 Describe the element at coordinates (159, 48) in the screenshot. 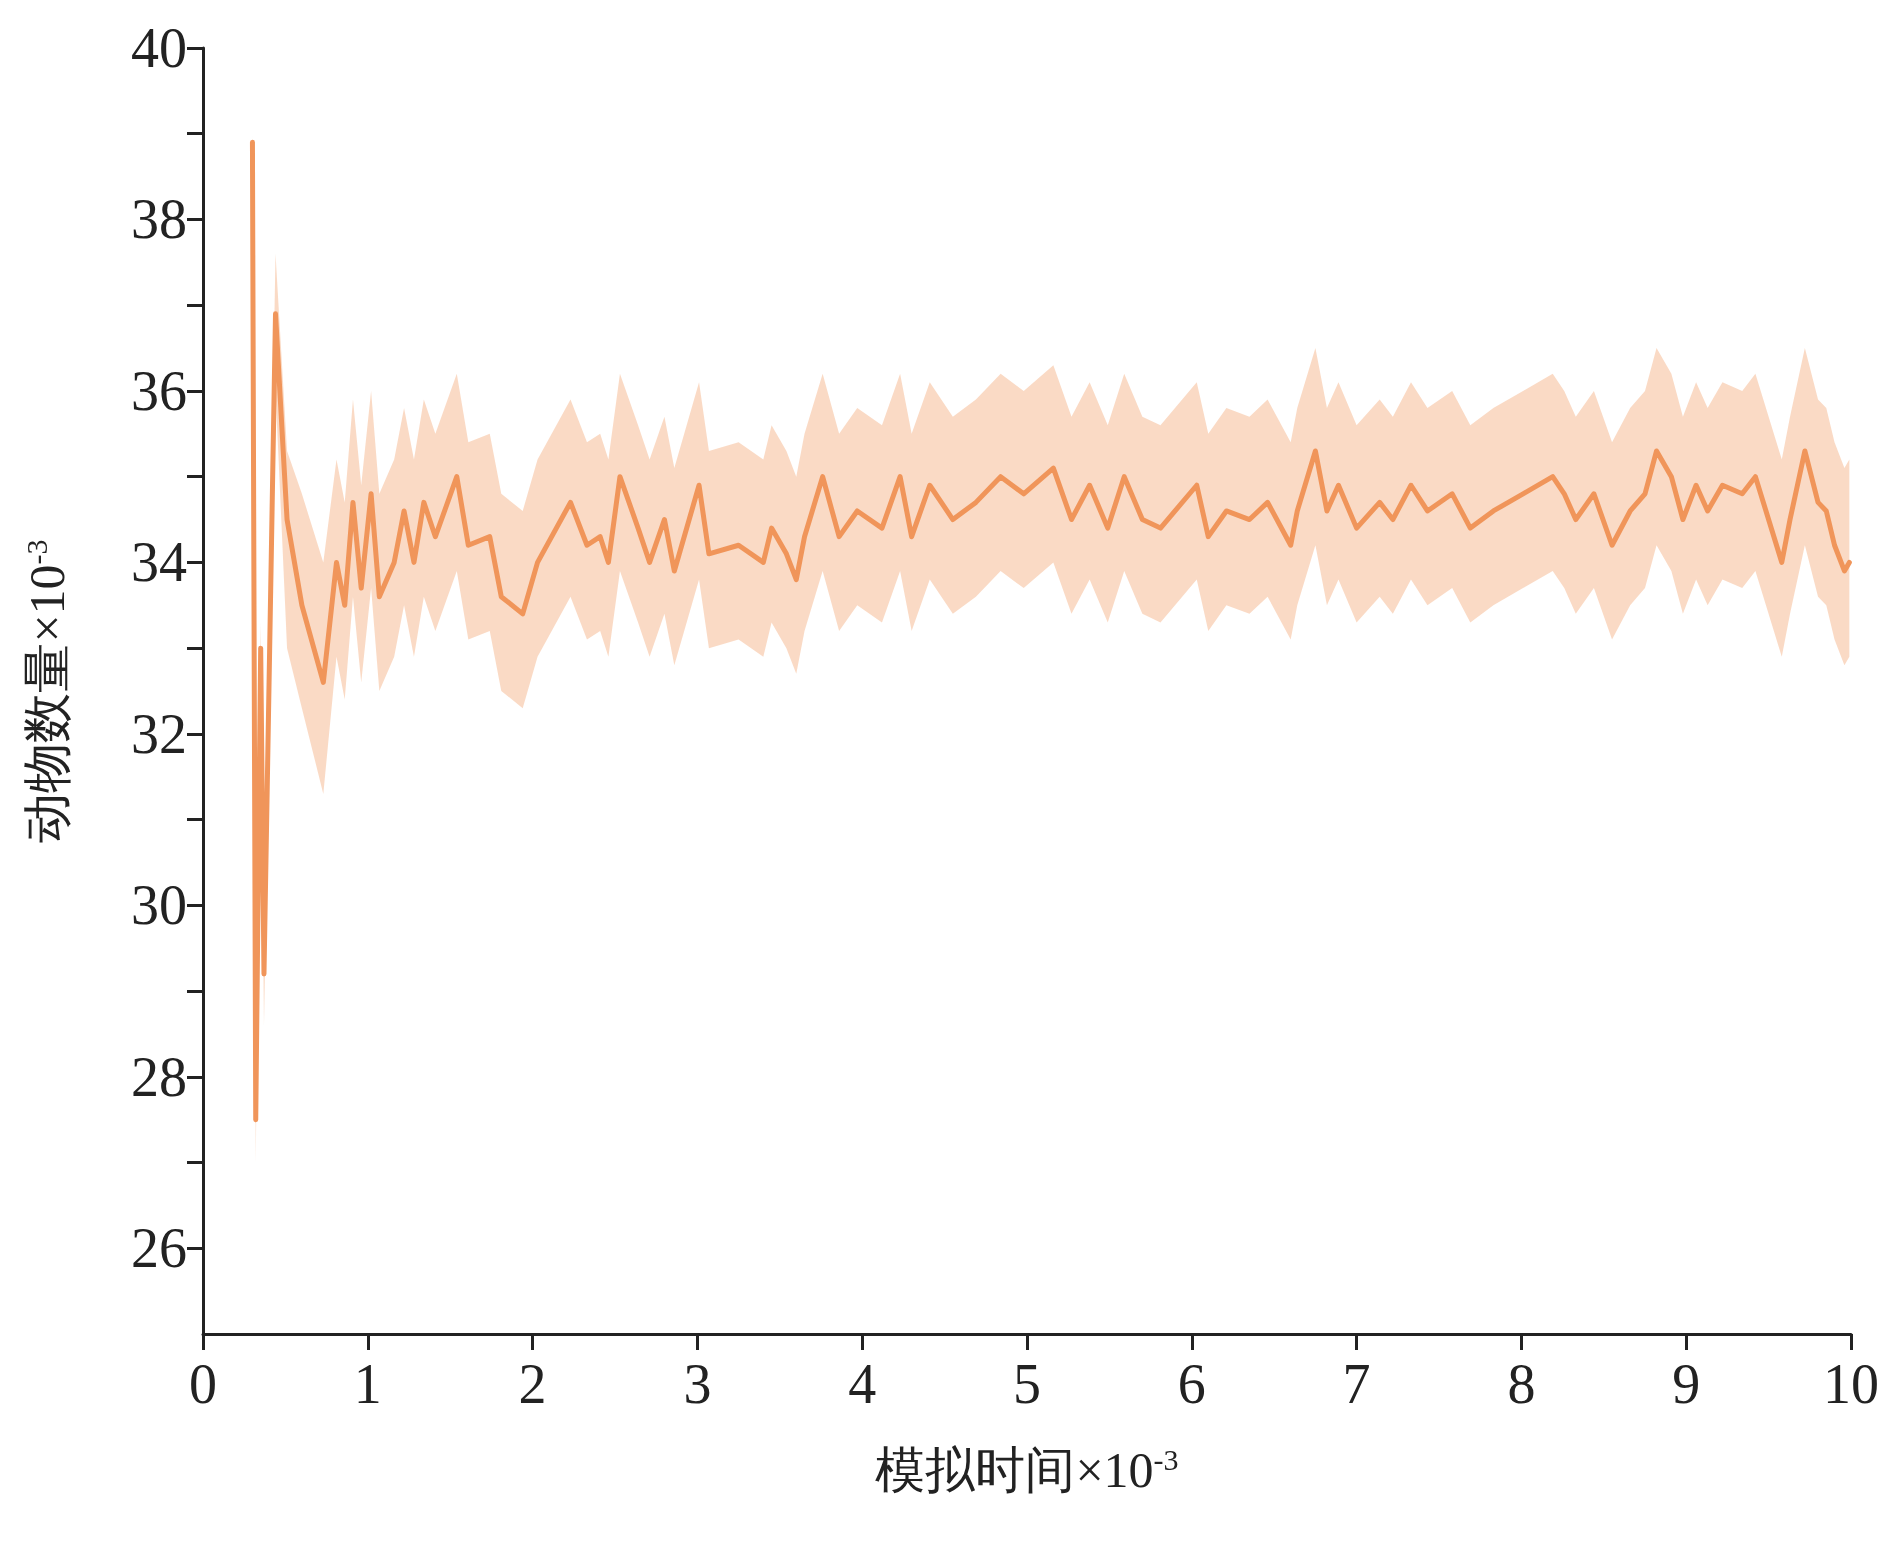

I see `y-tick-label: 40` at that location.